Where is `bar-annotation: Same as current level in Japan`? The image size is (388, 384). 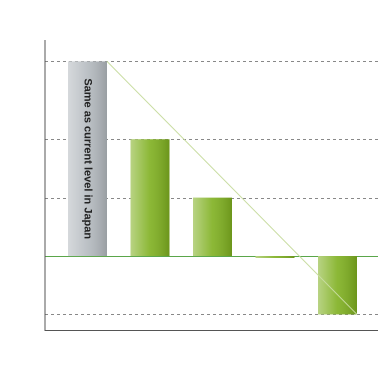 bar-annotation: Same as current level in Japan is located at coordinates (88, 158).